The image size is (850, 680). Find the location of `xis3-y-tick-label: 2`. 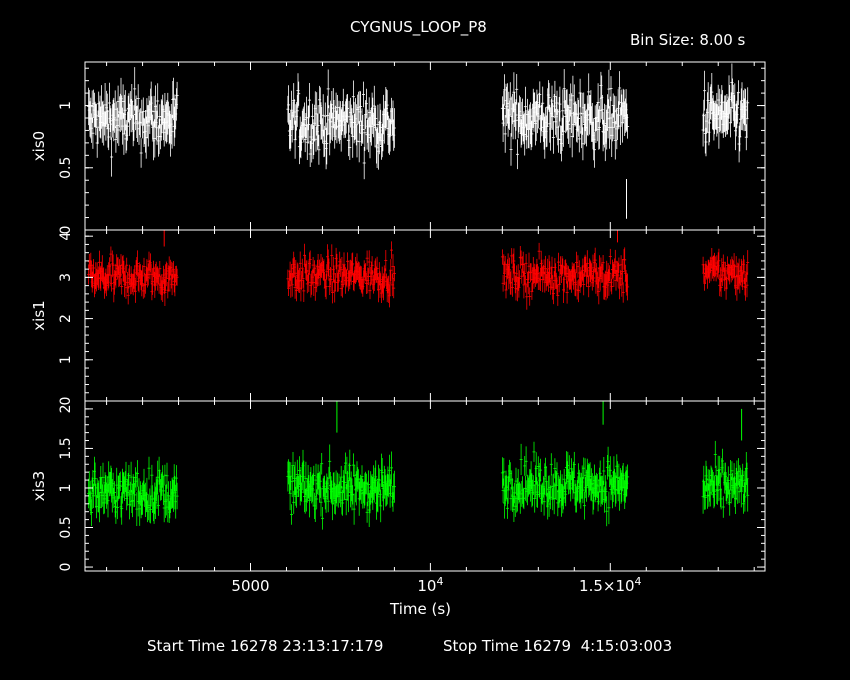

xis3-y-tick-label: 2 is located at coordinates (66, 408).